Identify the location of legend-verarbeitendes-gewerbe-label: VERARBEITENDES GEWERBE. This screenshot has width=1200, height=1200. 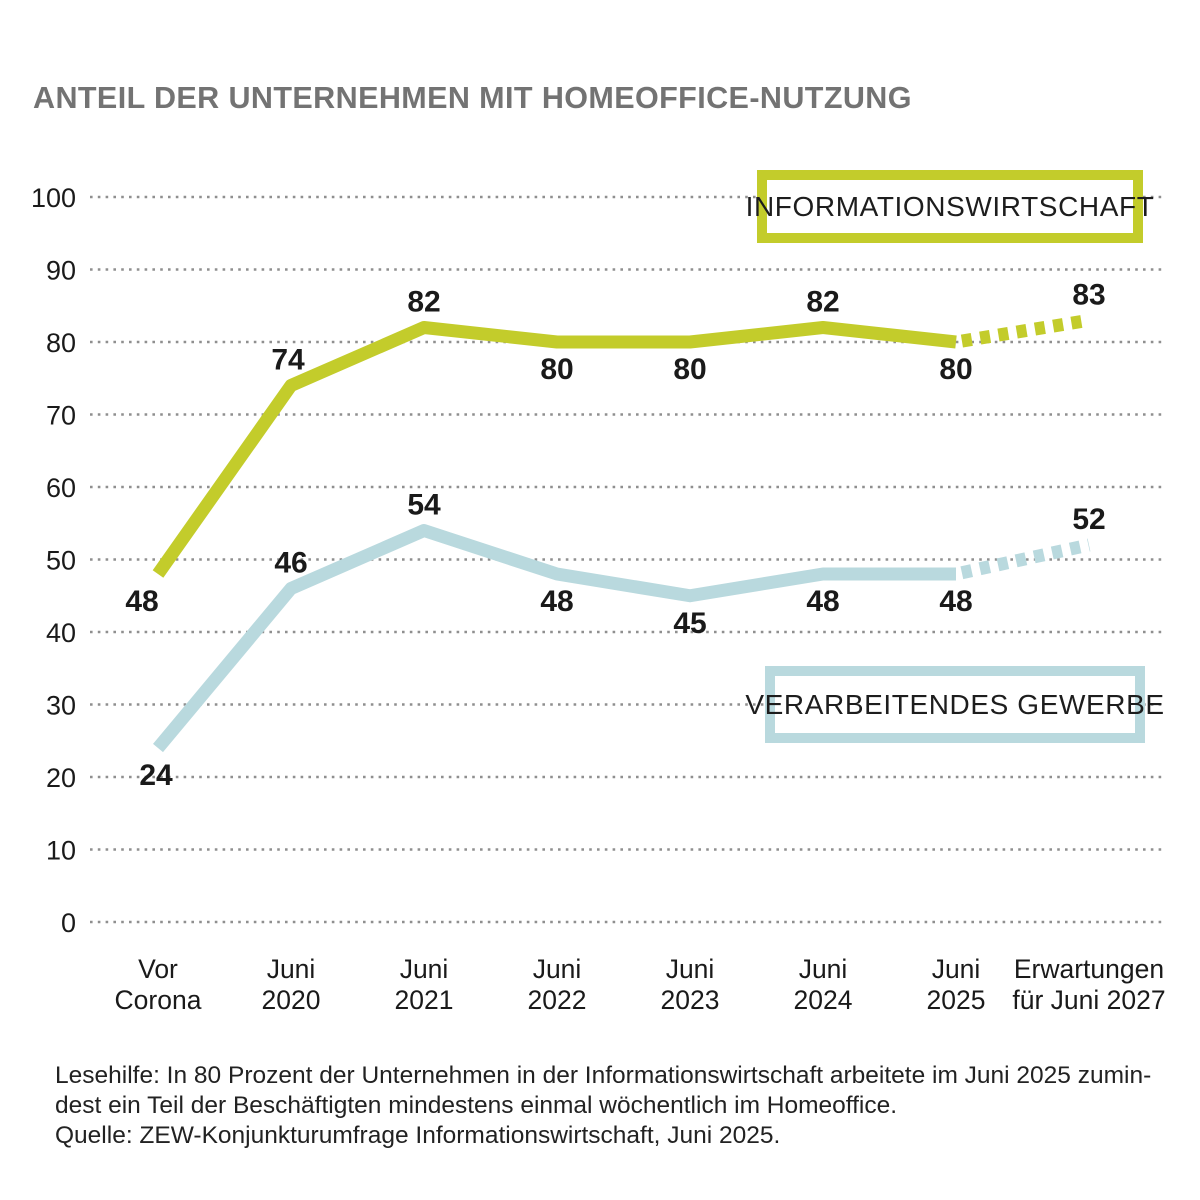
(955, 704).